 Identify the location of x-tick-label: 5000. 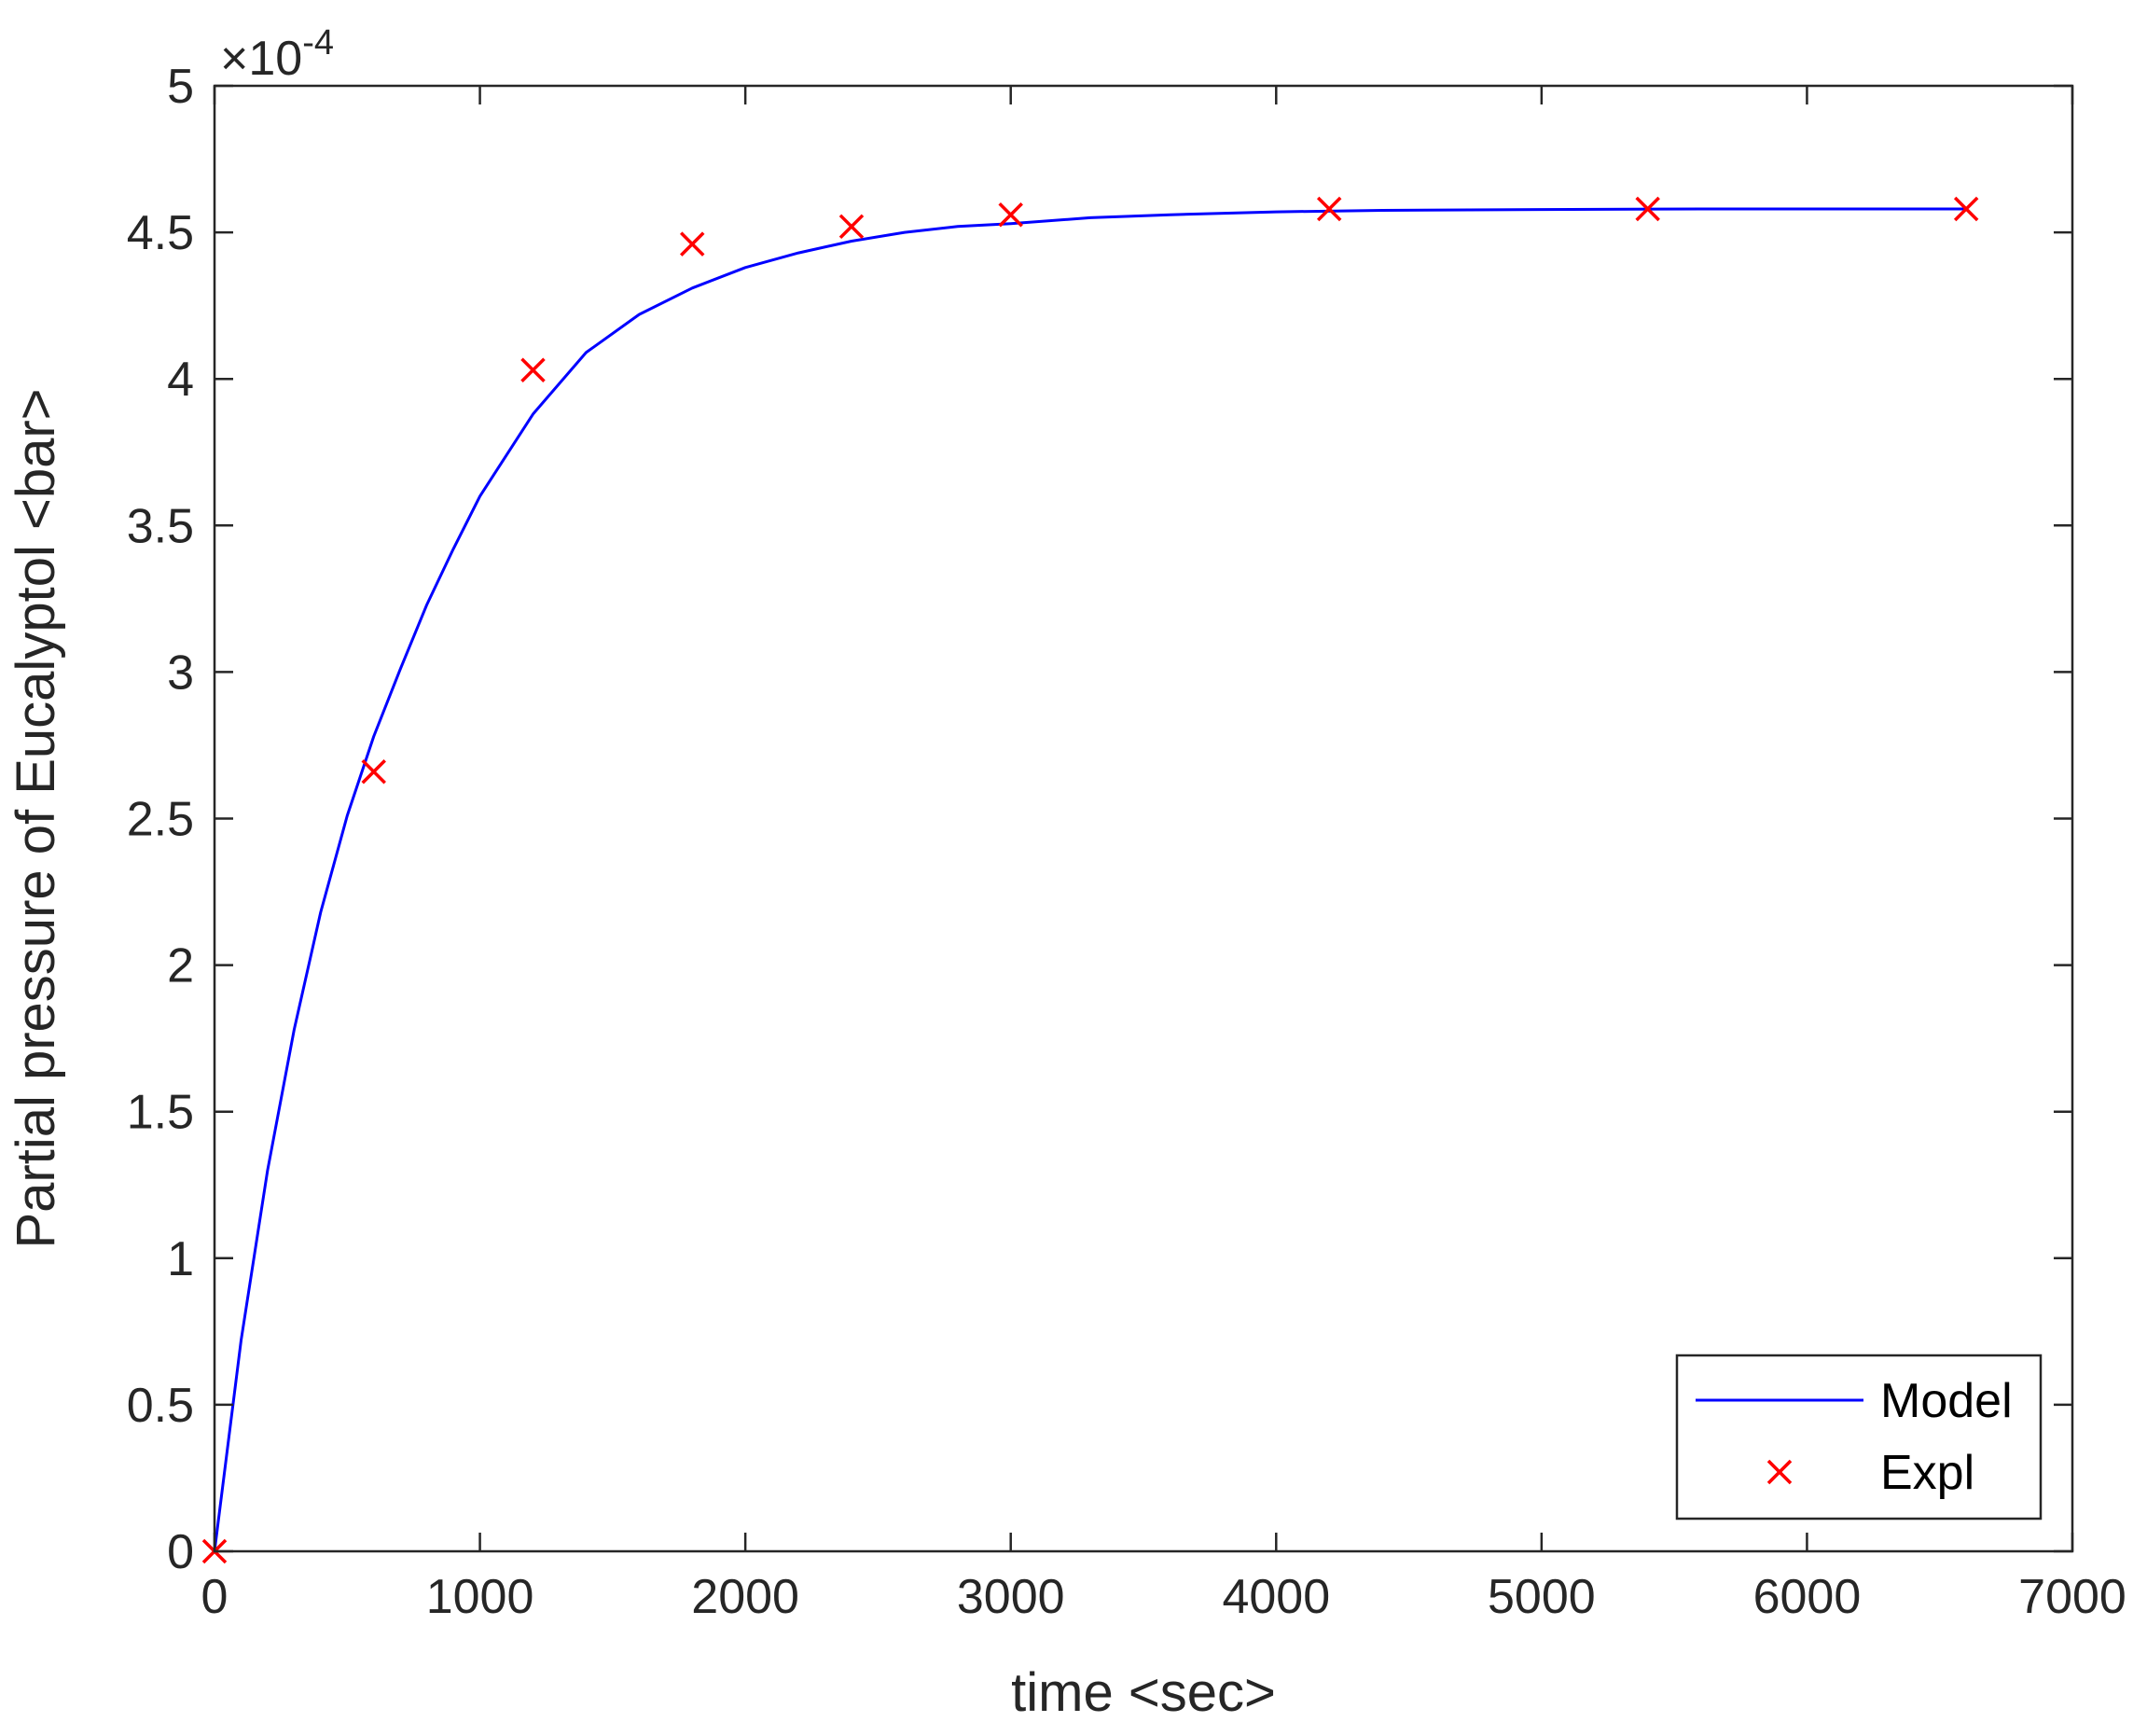
(1542, 1597).